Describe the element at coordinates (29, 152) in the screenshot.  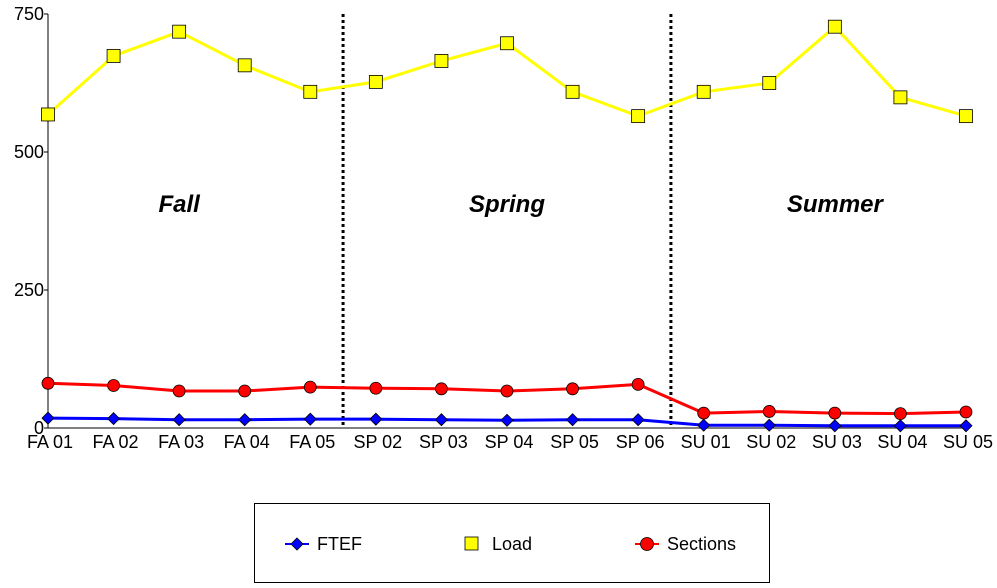
I see `y-tick-label: 500` at that location.